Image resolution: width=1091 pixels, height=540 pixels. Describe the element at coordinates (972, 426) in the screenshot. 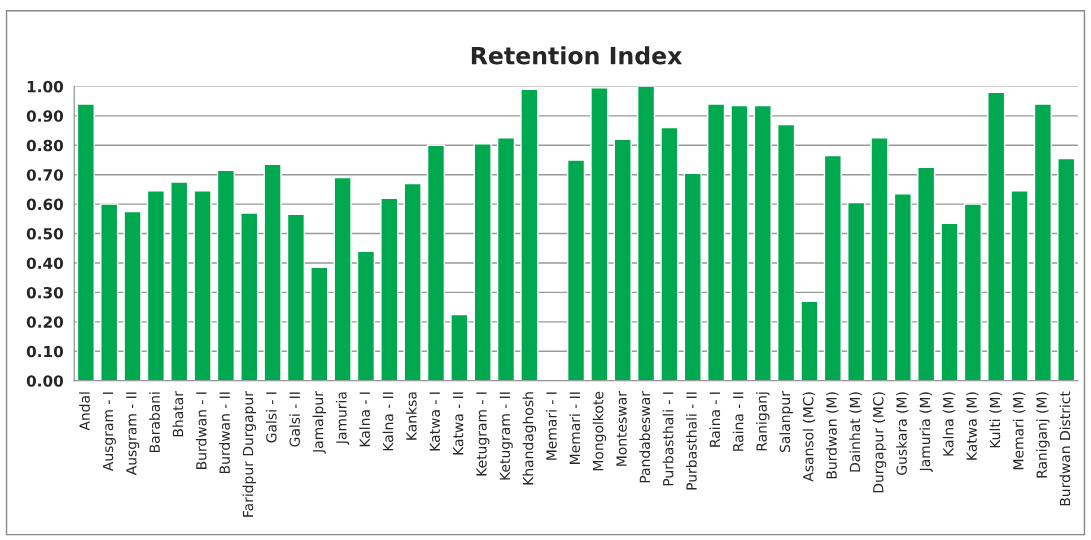

I see `x-tick-label: Katwa (M)` at that location.